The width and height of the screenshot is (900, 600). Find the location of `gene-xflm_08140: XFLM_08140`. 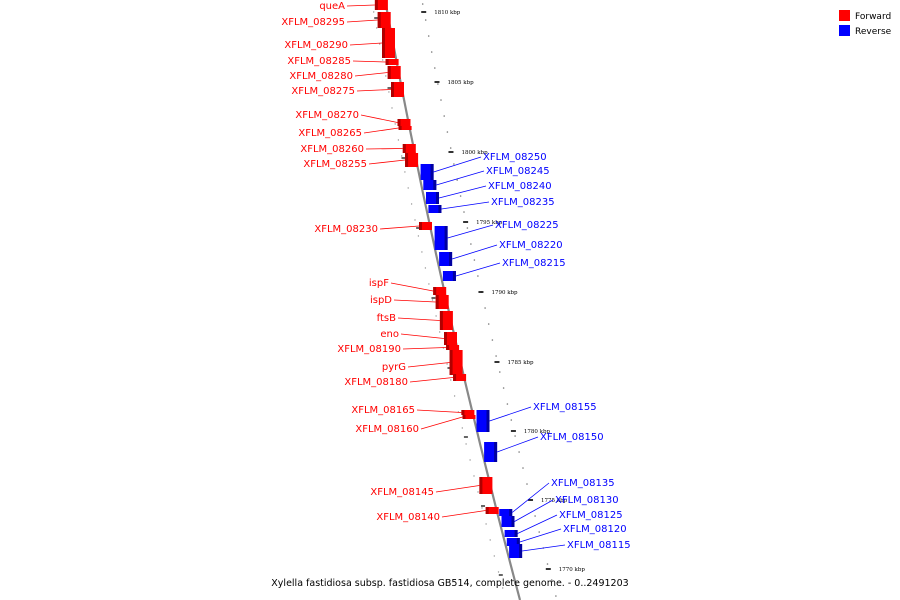

gene-xflm_08140: XFLM_08140 is located at coordinates (437, 515).